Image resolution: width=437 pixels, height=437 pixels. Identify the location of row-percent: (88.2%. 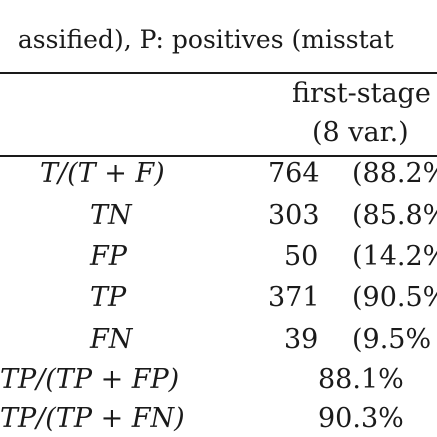
(394, 173).